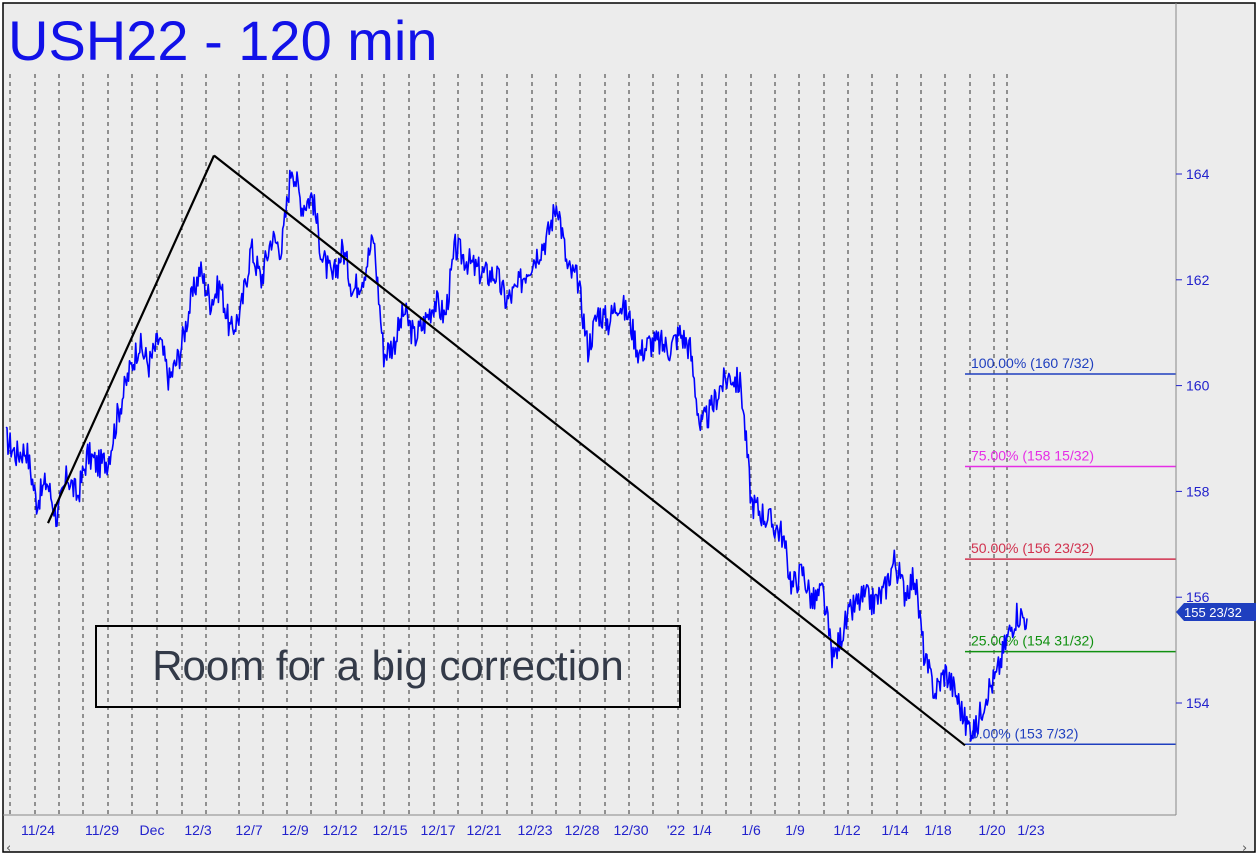  I want to click on fib-level-label: 75.00% (158 15/32), so click(1032, 456).